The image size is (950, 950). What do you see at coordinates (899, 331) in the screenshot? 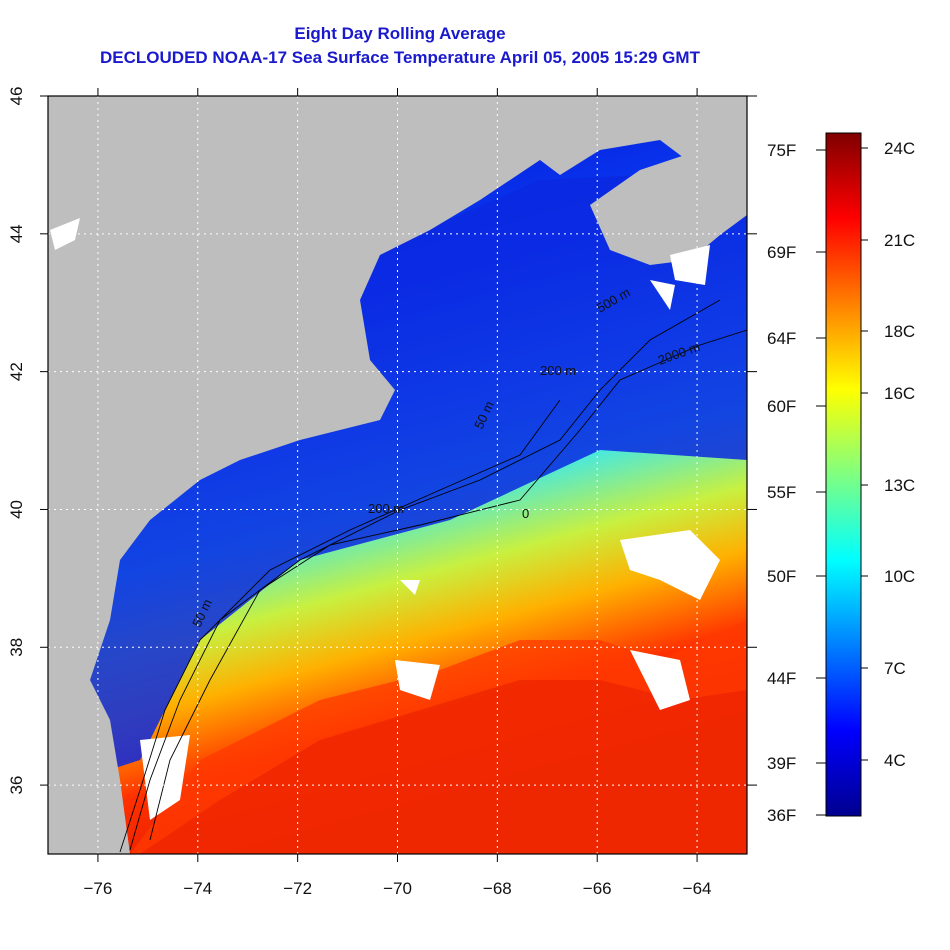
I see `colorbar-celsius-label: 18C` at bounding box center [899, 331].